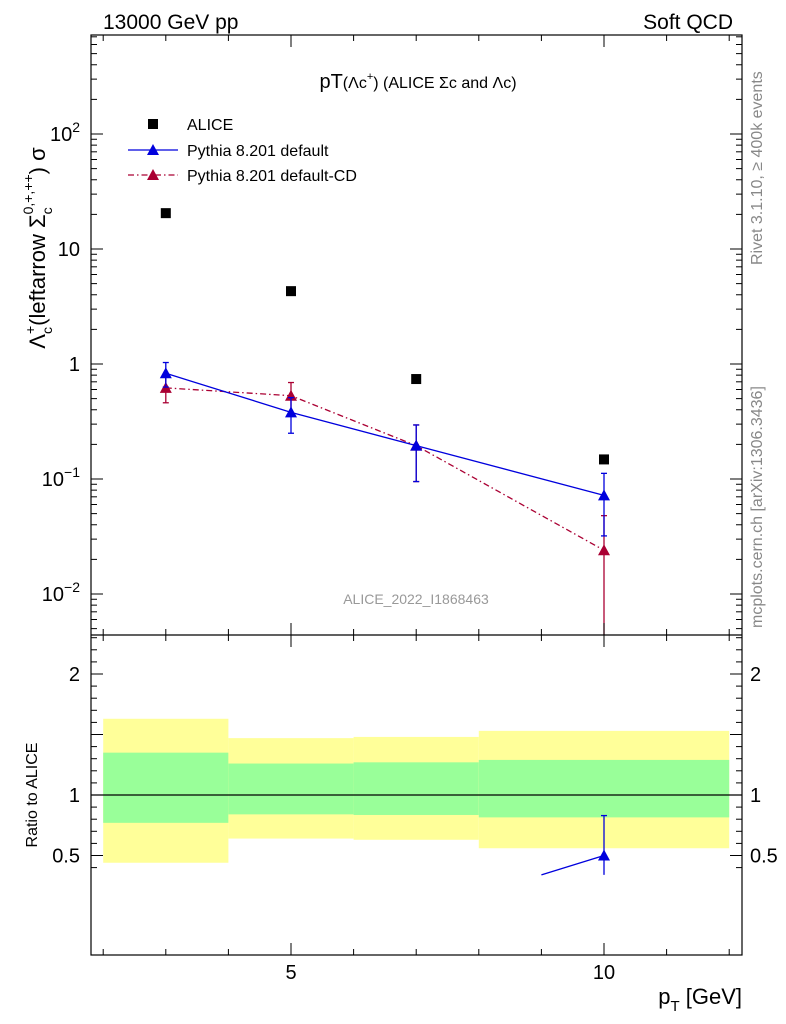 Image resolution: width=786 pixels, height=1024 pixels. I want to click on ratio-ylabel: Ratio to ALICE, so click(32, 795).